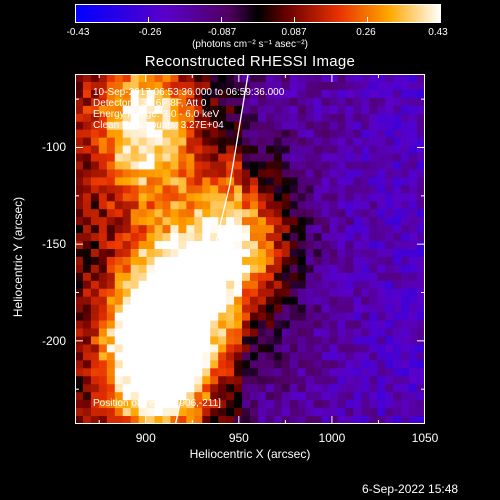 The image size is (500, 500). Describe the element at coordinates (211, 249) in the screenshot. I see `solar-limb-line` at that location.